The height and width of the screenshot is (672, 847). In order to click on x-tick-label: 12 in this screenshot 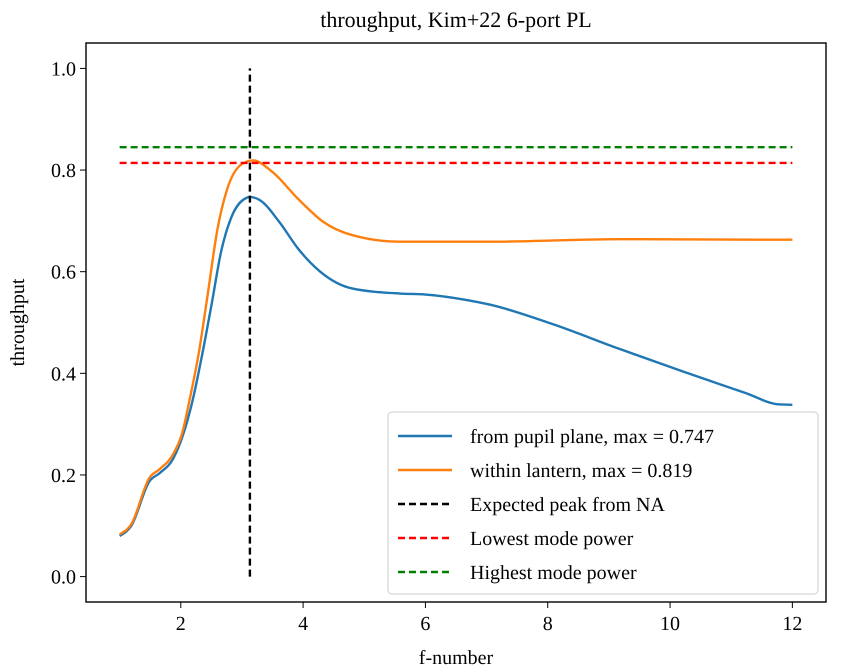, I will do `click(792, 624)`.